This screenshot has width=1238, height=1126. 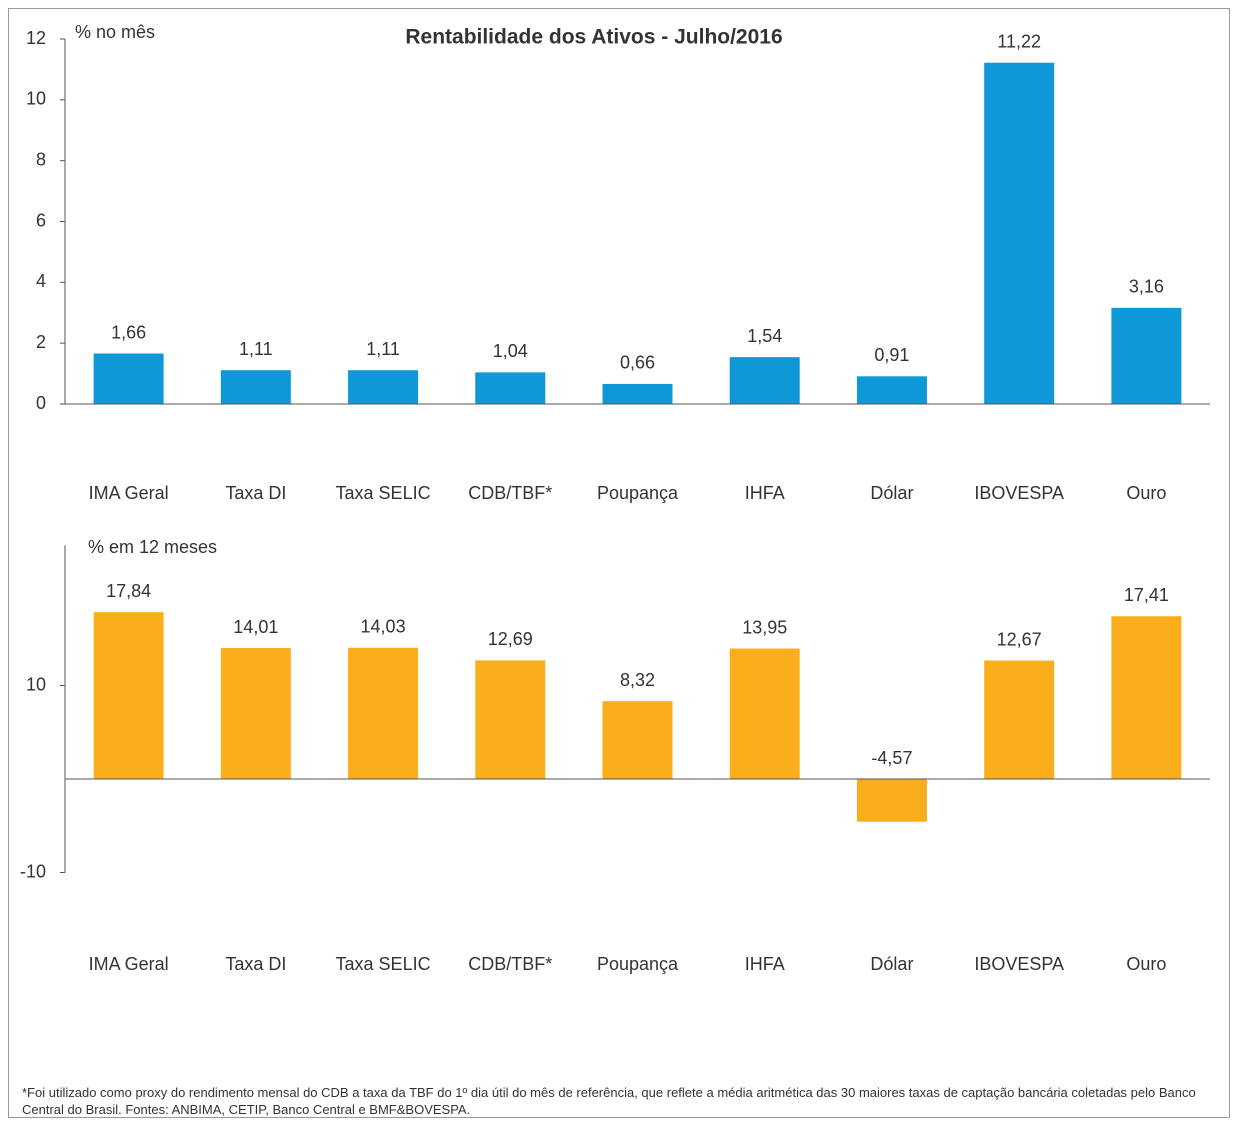 I want to click on value-label: 13,95, so click(x=764, y=627).